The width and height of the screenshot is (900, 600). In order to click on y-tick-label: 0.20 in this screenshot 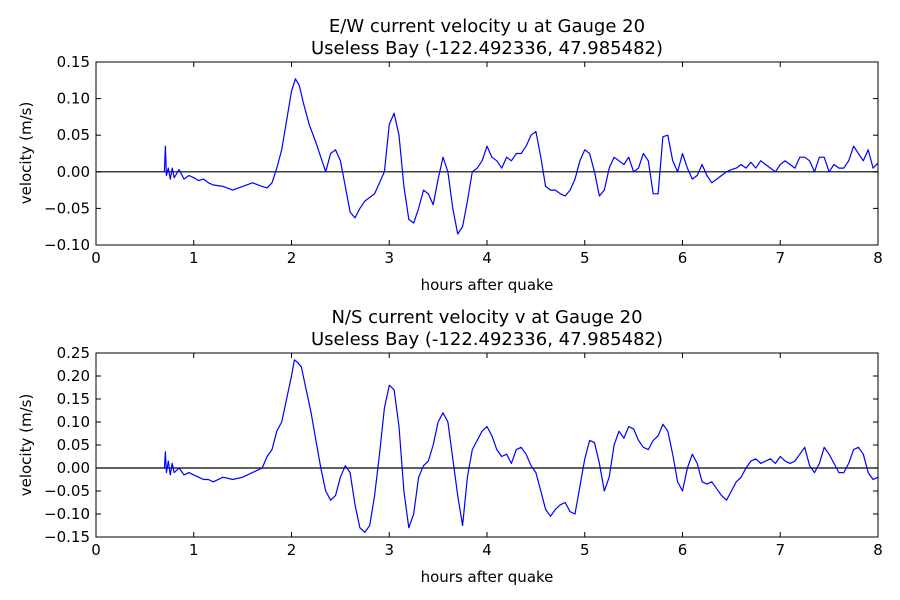, I will do `click(73, 376)`.